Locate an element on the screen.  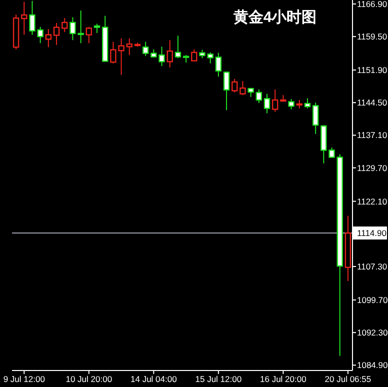
y-tick-label: 1166.90 is located at coordinates (372, 4).